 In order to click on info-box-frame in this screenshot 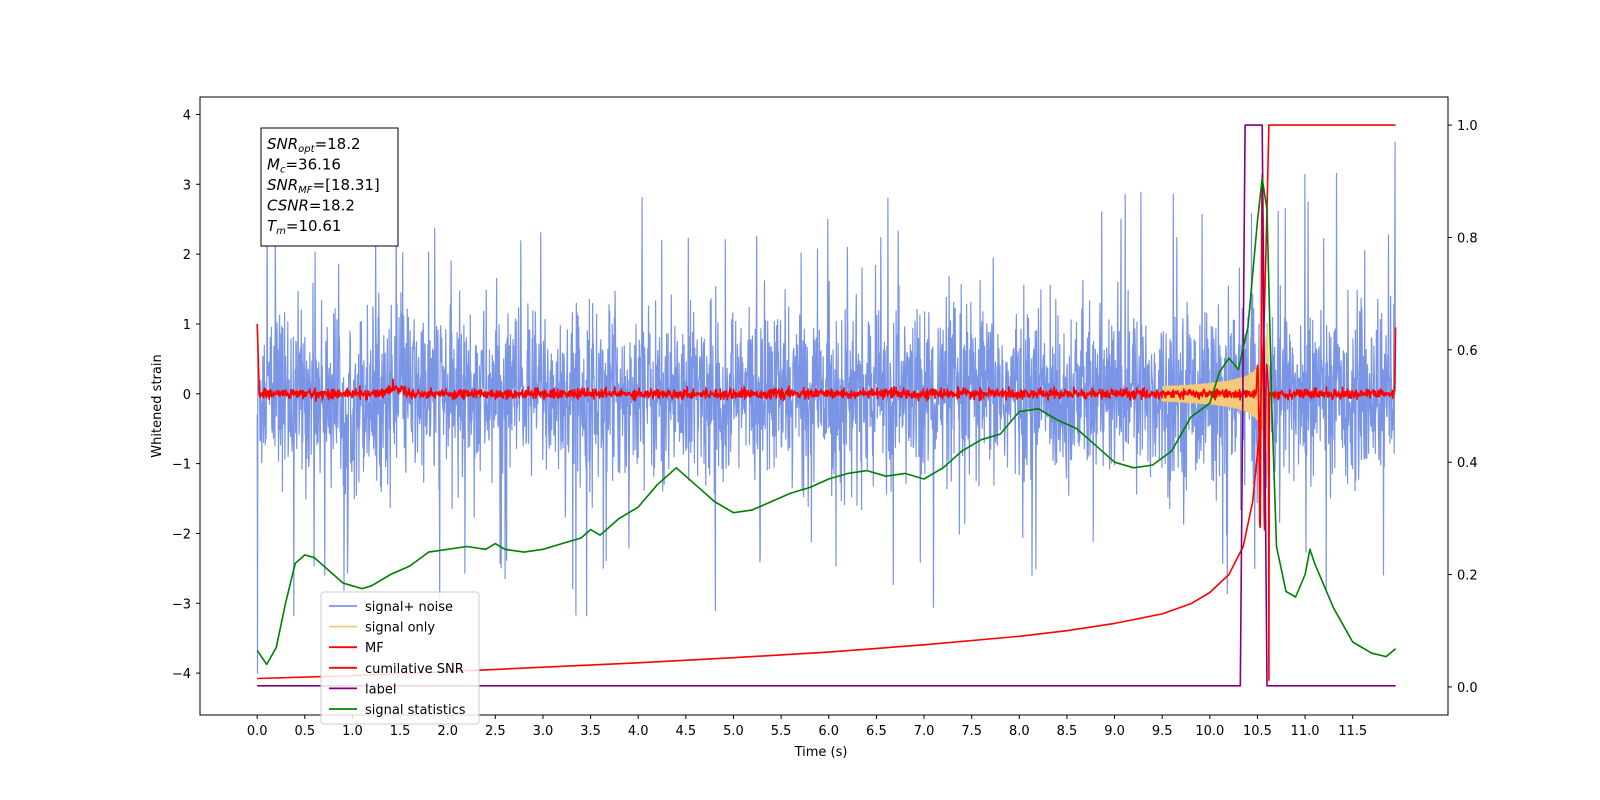, I will do `click(329, 187)`.